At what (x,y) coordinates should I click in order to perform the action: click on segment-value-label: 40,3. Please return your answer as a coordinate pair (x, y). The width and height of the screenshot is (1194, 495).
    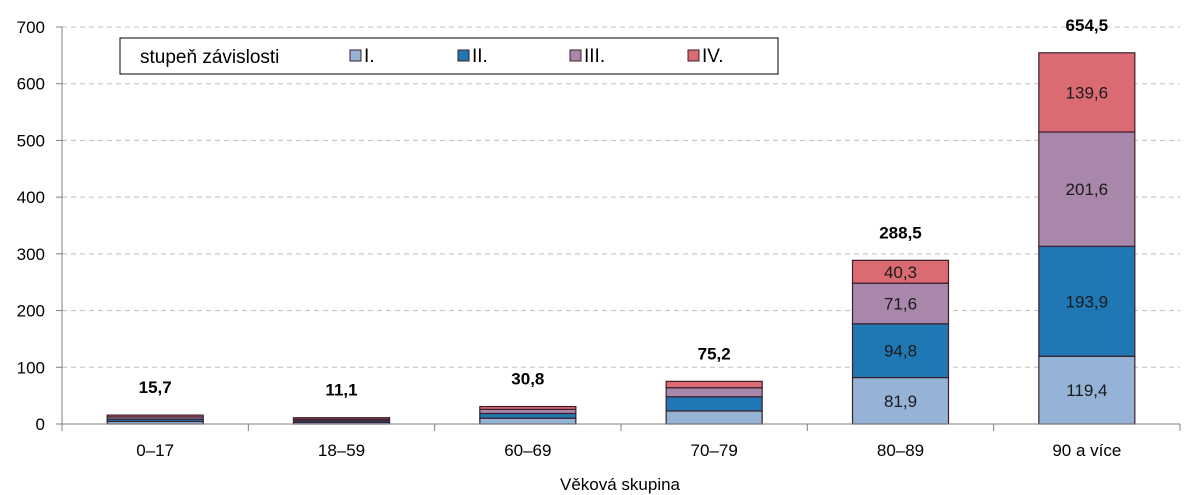
    Looking at the image, I should click on (900, 272).